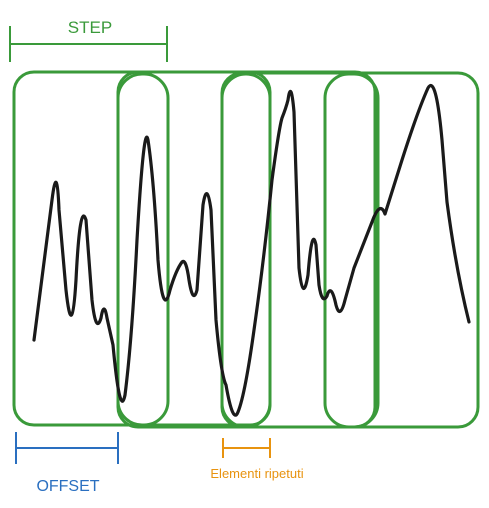 The height and width of the screenshot is (508, 489). I want to click on offset-label: OFFSET, so click(67, 486).